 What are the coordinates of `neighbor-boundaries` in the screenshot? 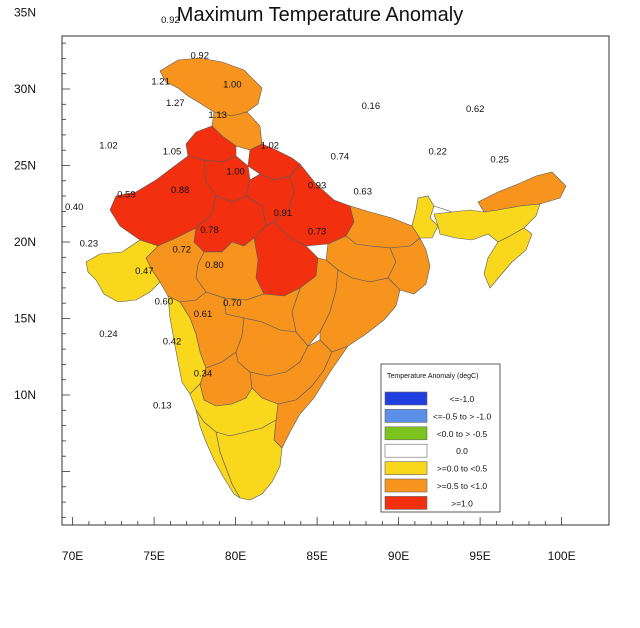 It's located at (435, 204).